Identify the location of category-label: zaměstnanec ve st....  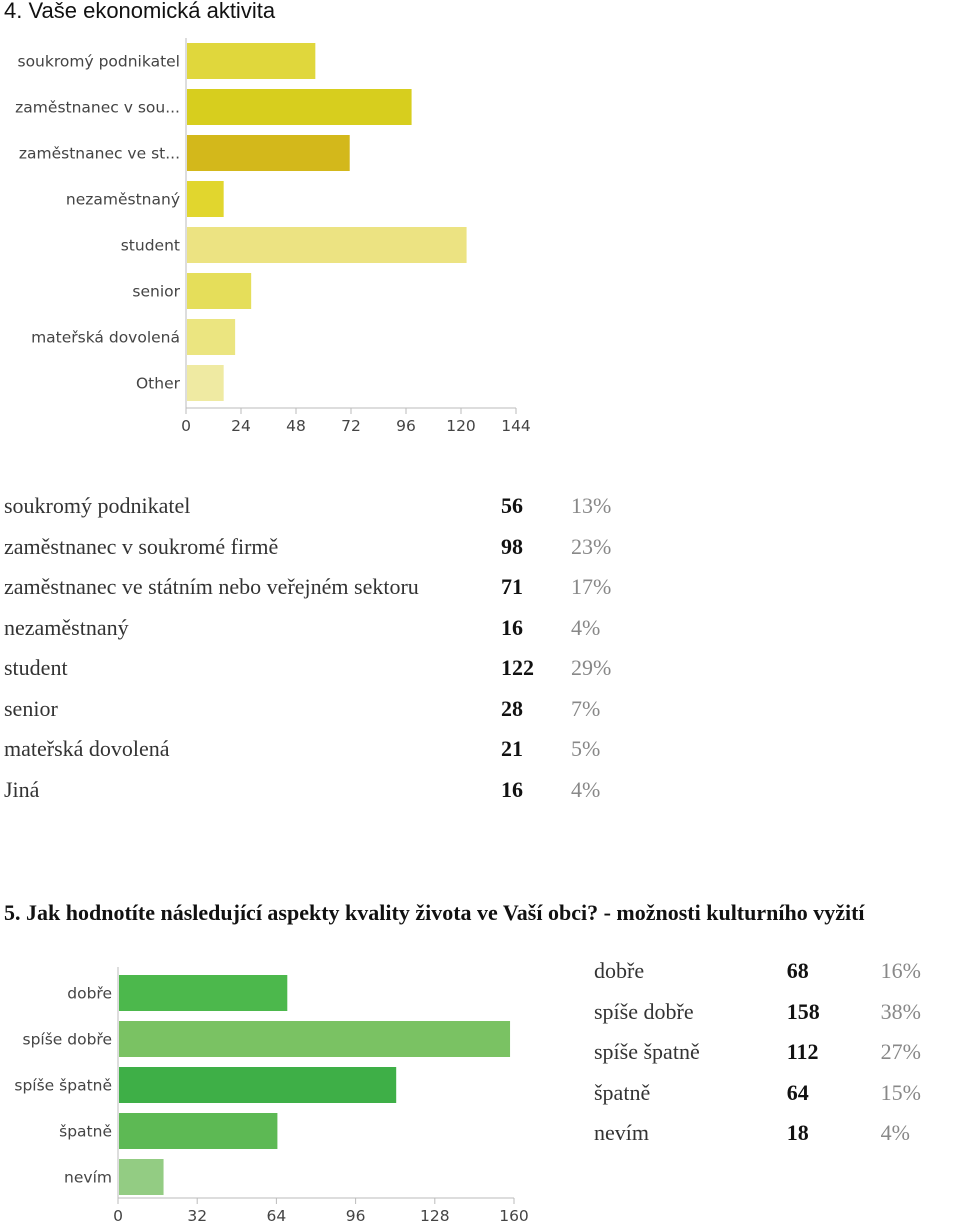
(99, 154).